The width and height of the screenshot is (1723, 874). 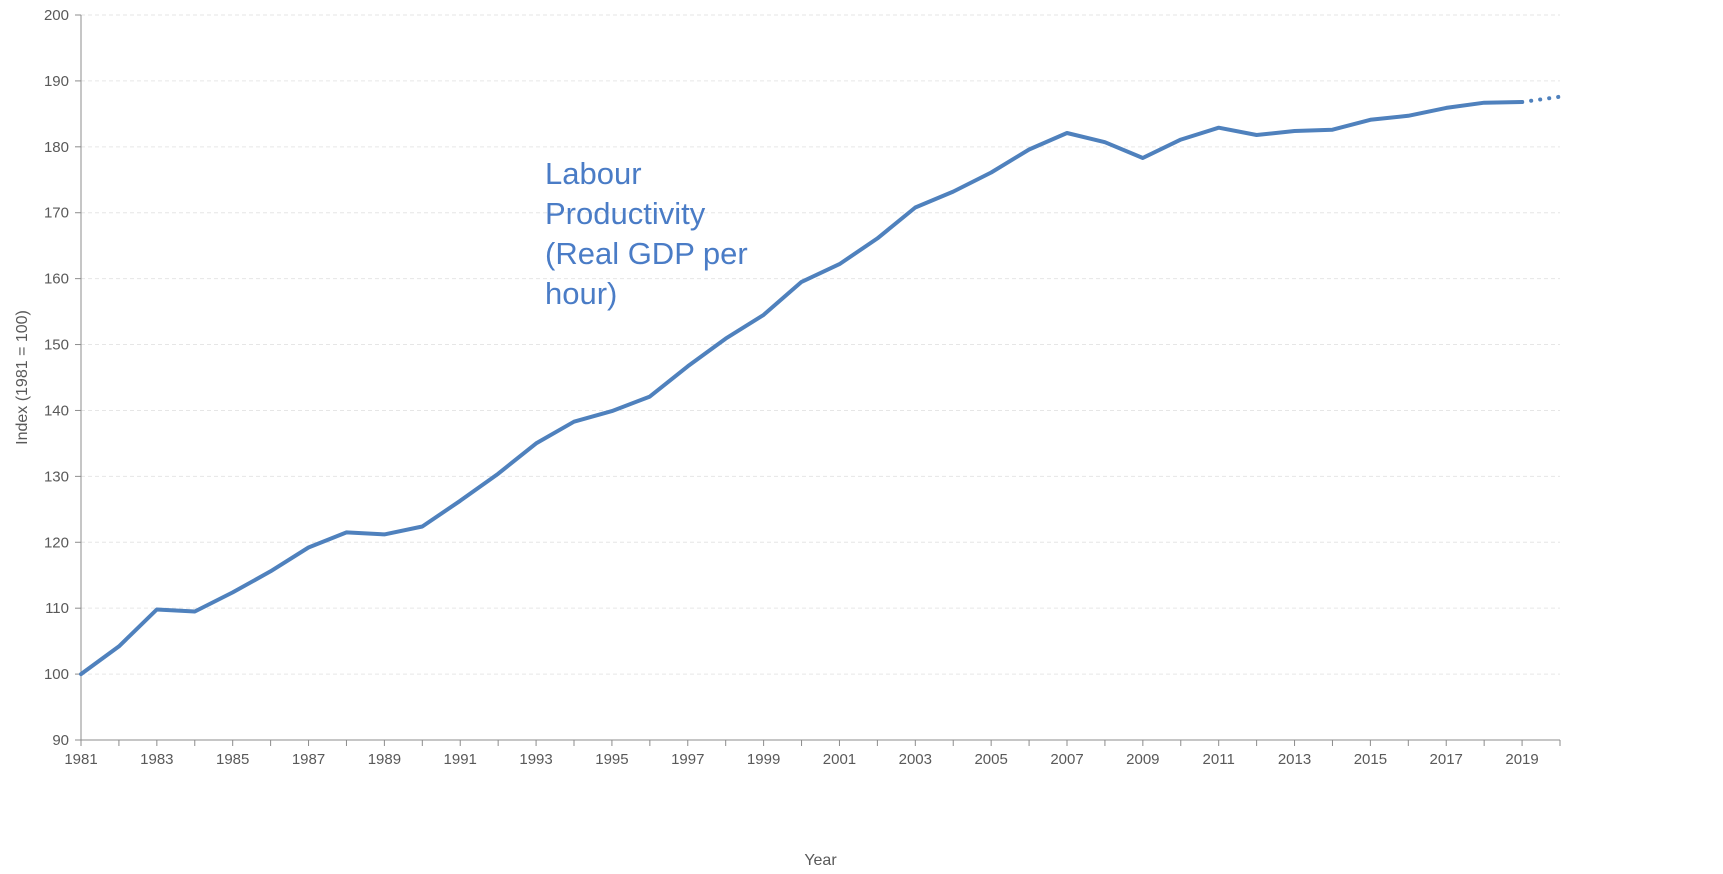 I want to click on x-tick-label: 2013, so click(x=1294, y=759).